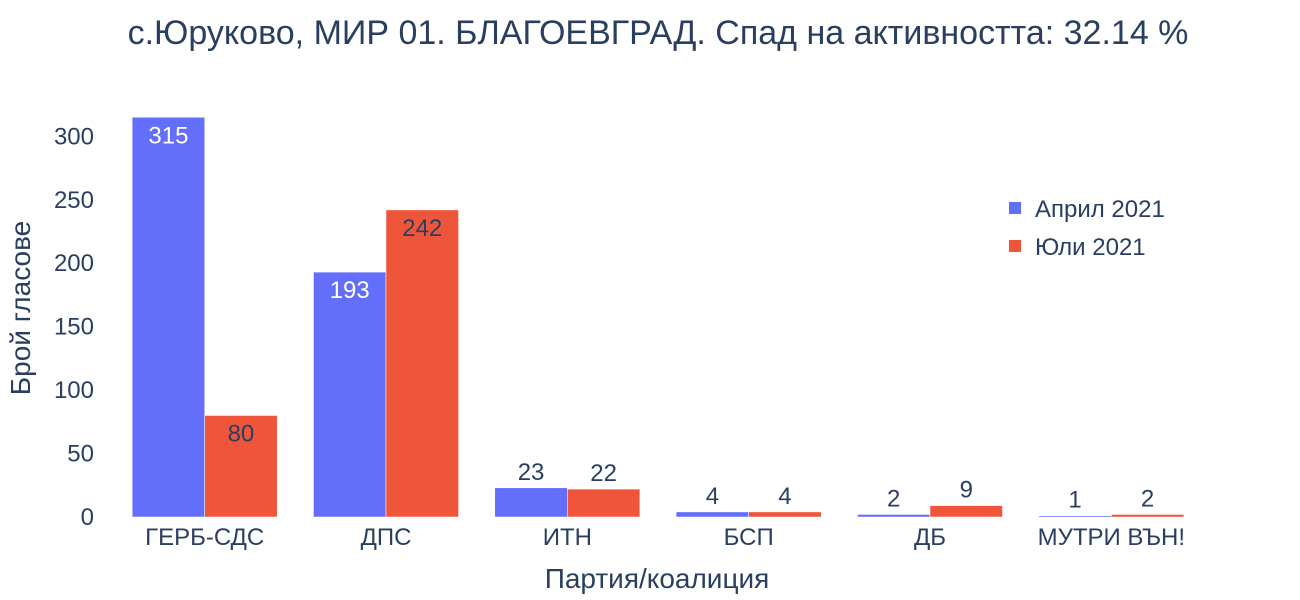 This screenshot has height=600, width=1300. What do you see at coordinates (168, 135) in the screenshot?
I see `bar-value-label: 315` at bounding box center [168, 135].